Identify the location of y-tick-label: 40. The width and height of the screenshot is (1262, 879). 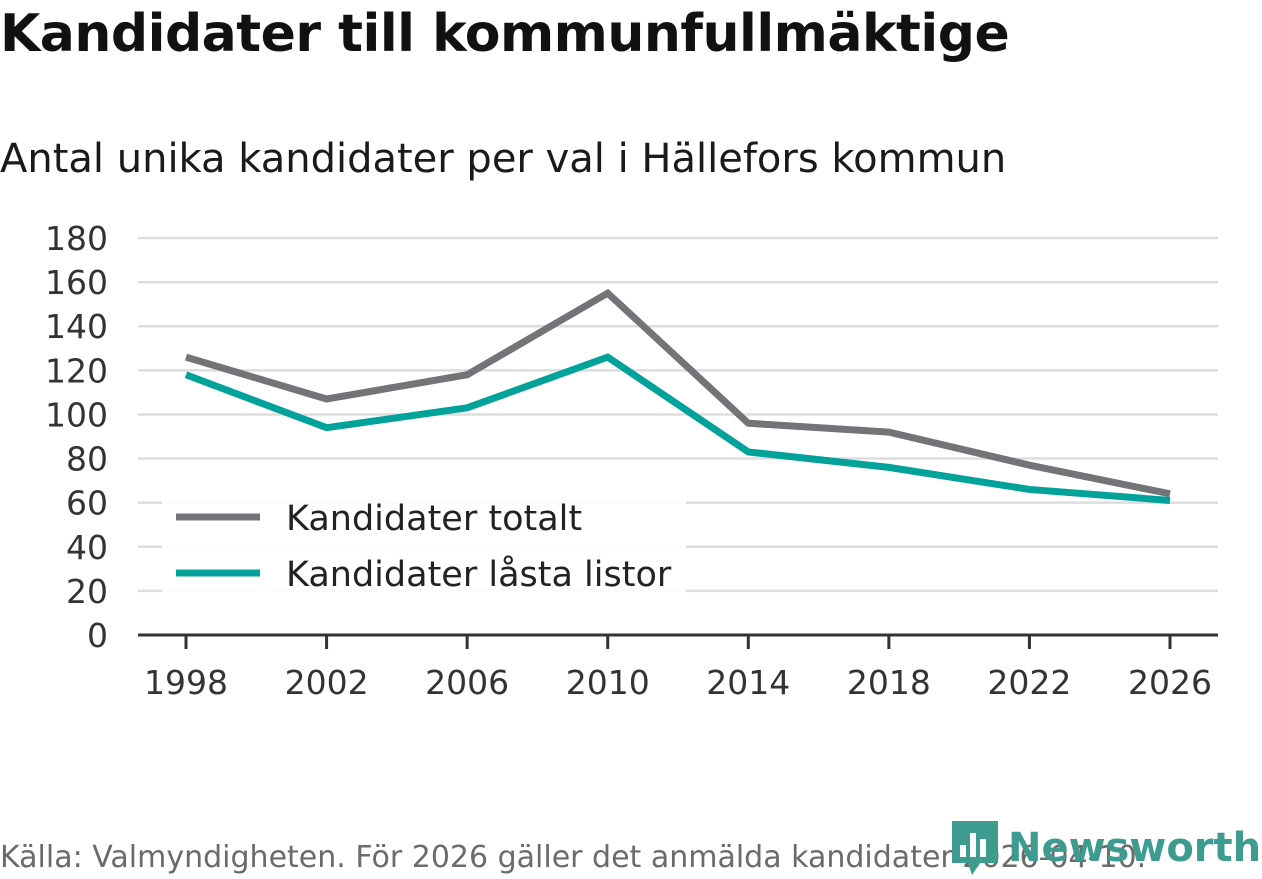
(87, 547).